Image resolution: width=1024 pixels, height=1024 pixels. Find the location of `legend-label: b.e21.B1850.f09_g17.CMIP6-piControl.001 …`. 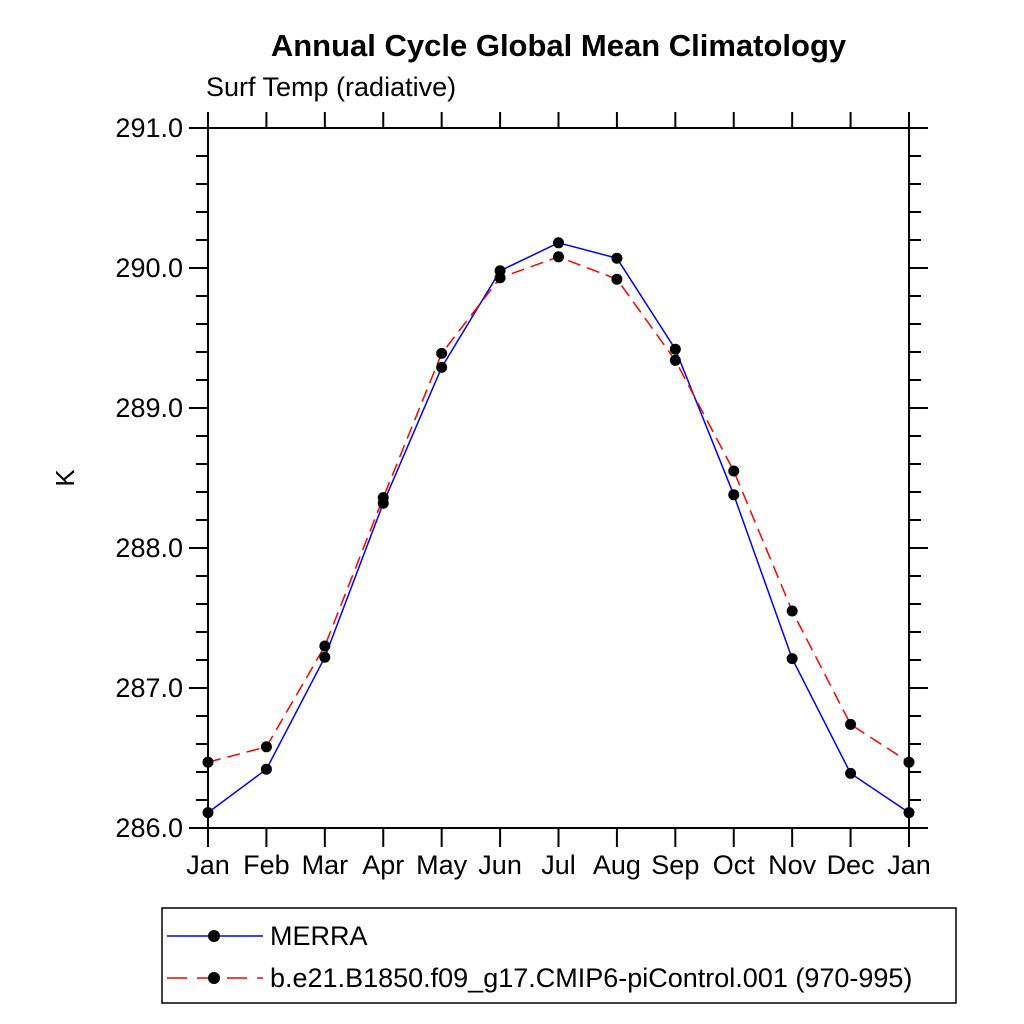

legend-label: b.e21.B1850.f09_g17.CMIP6-piControl.001 … is located at coordinates (591, 978).